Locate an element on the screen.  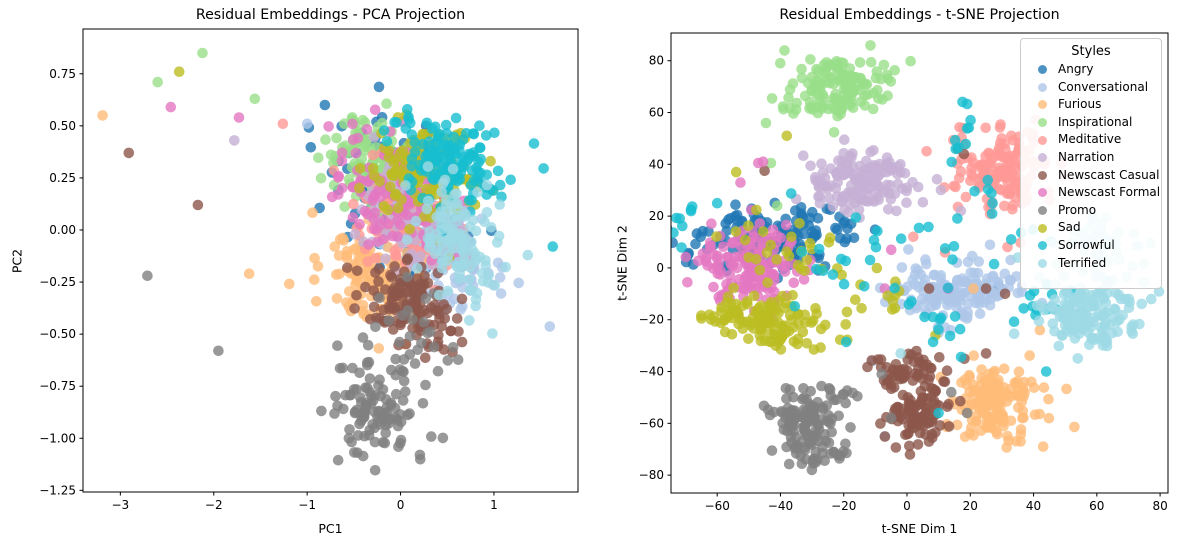
tsne-plot-title: Residual Embeddings - t-SNE Projection is located at coordinates (919, 15).